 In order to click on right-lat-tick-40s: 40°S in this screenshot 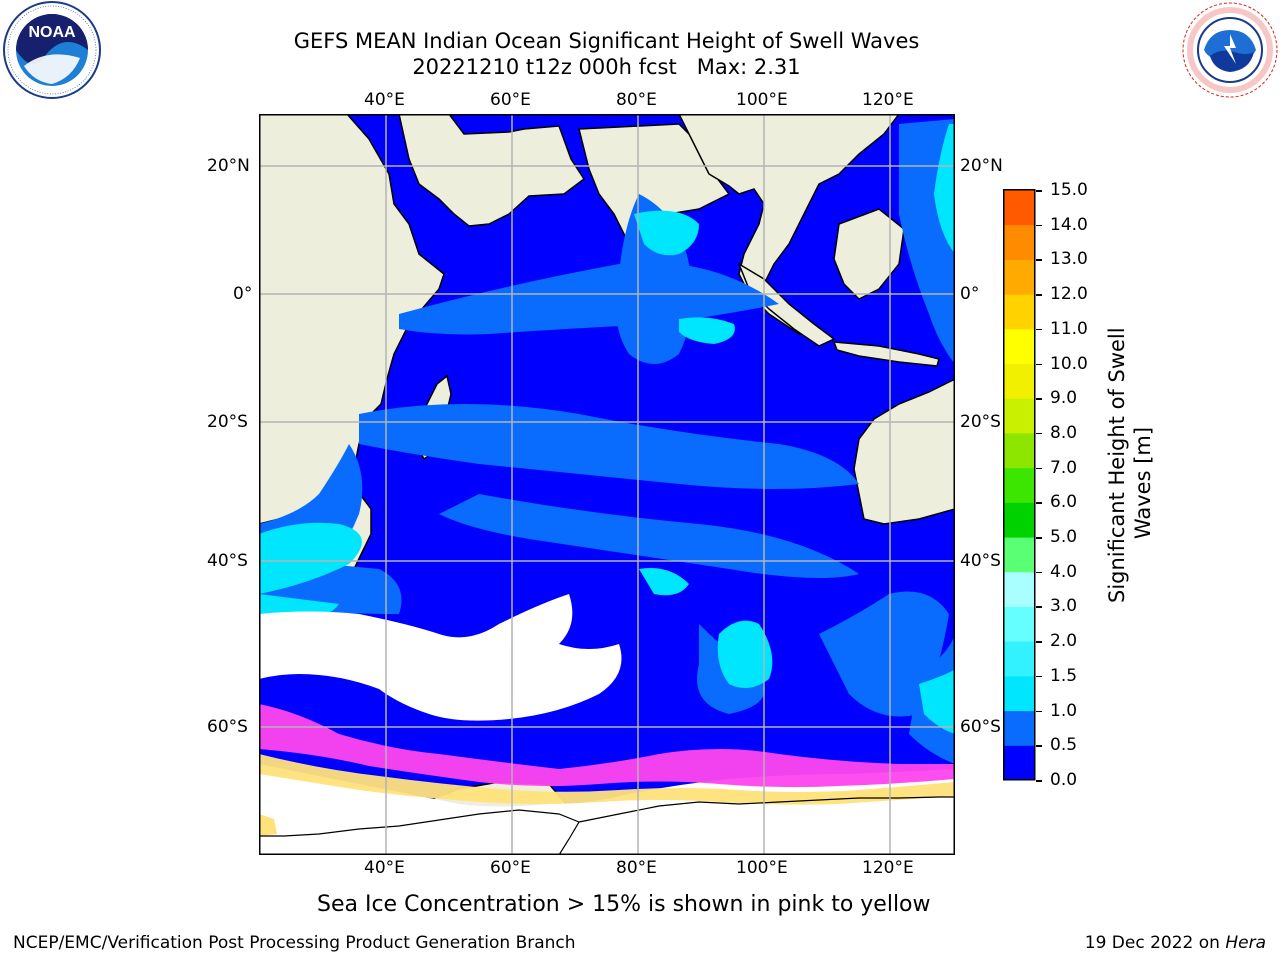, I will do `click(980, 561)`.